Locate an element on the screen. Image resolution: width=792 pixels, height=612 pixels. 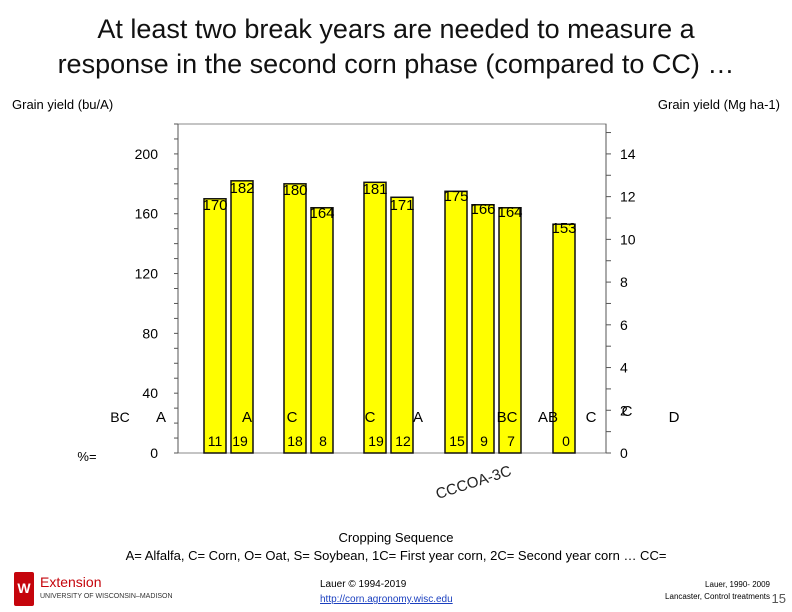
value-label: 171 is located at coordinates (401, 205).